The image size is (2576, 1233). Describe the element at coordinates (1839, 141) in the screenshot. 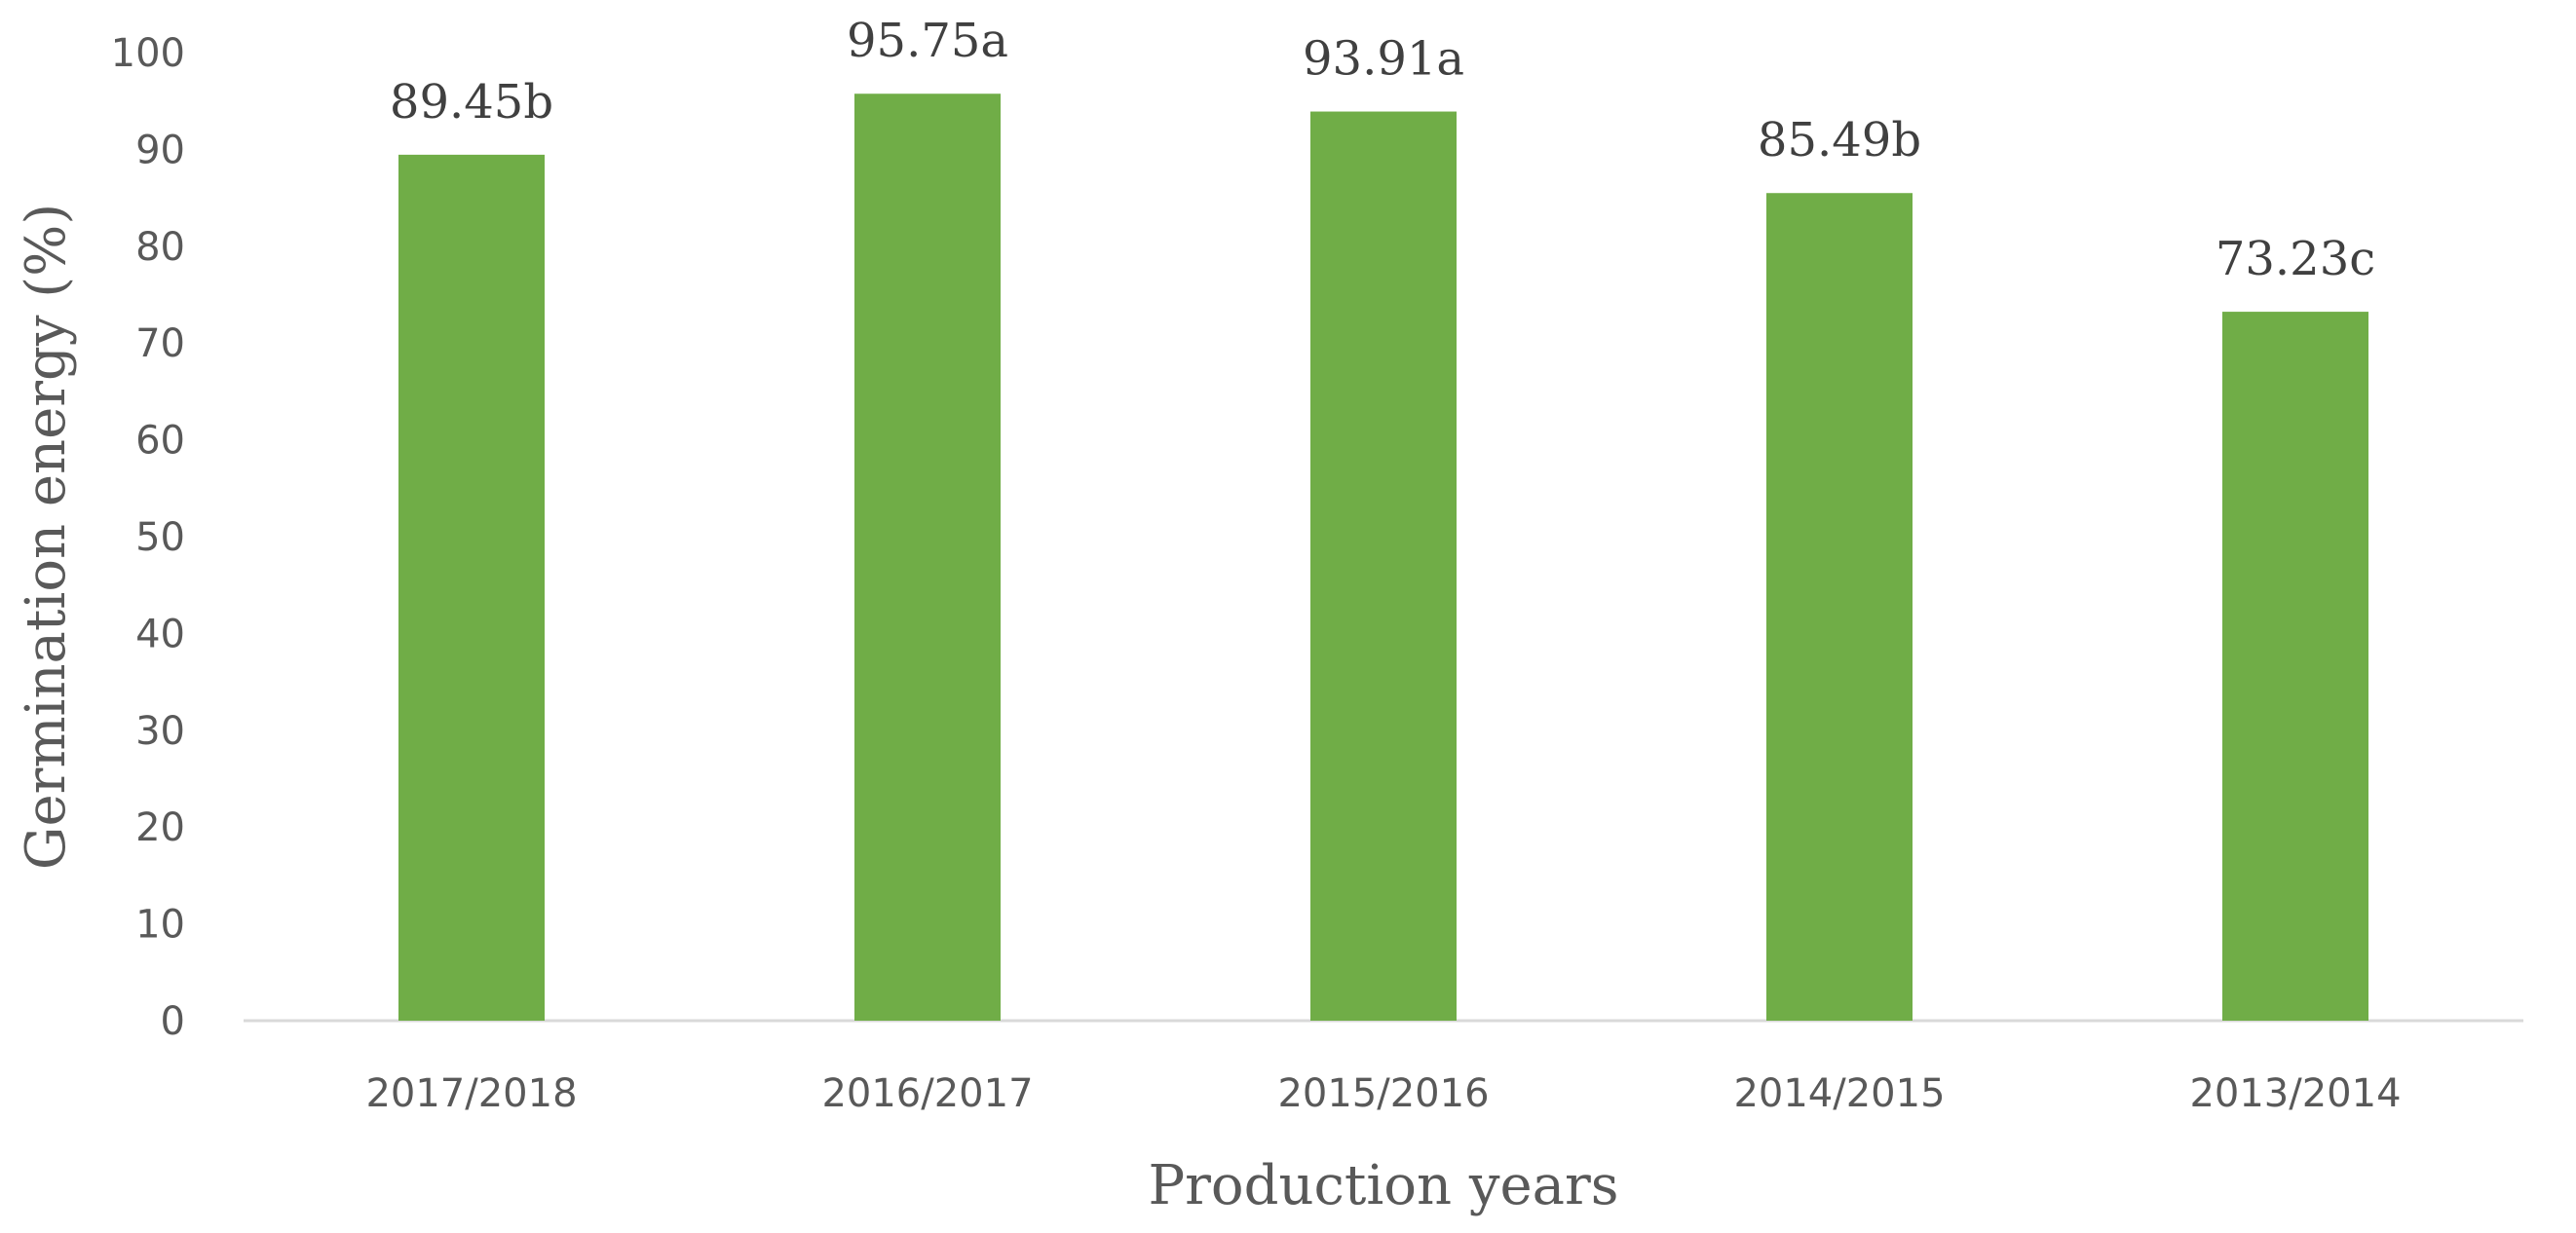

I see `bar-data-label: 85.49b` at that location.